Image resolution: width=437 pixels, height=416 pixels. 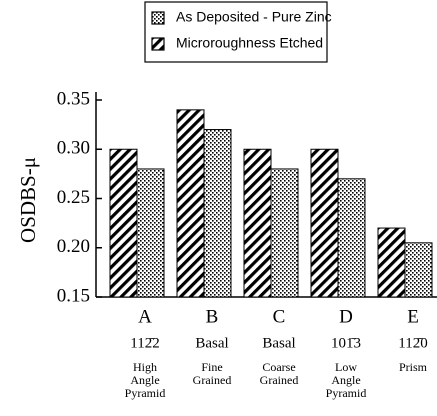 What do you see at coordinates (212, 316) in the screenshot?
I see `x-tick-label: B` at bounding box center [212, 316].